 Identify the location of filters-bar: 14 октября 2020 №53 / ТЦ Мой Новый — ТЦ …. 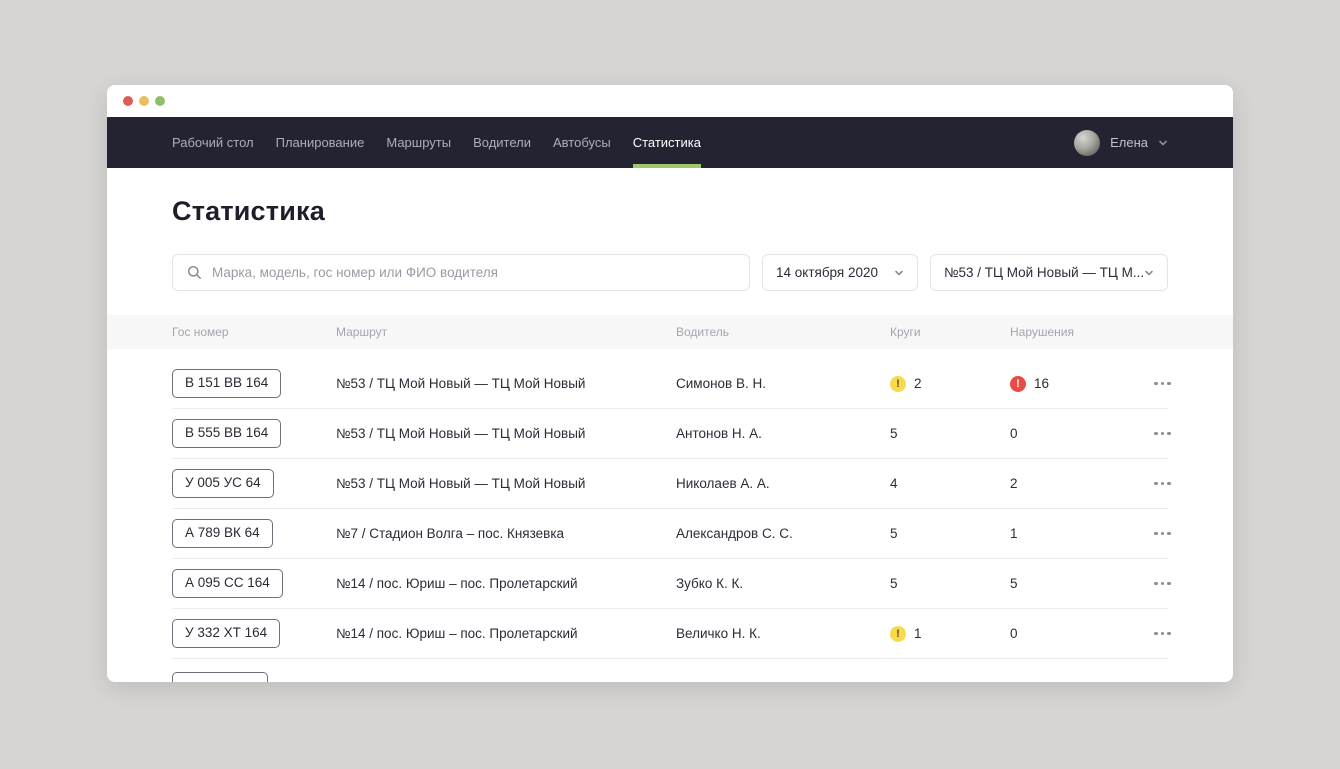
(670, 272).